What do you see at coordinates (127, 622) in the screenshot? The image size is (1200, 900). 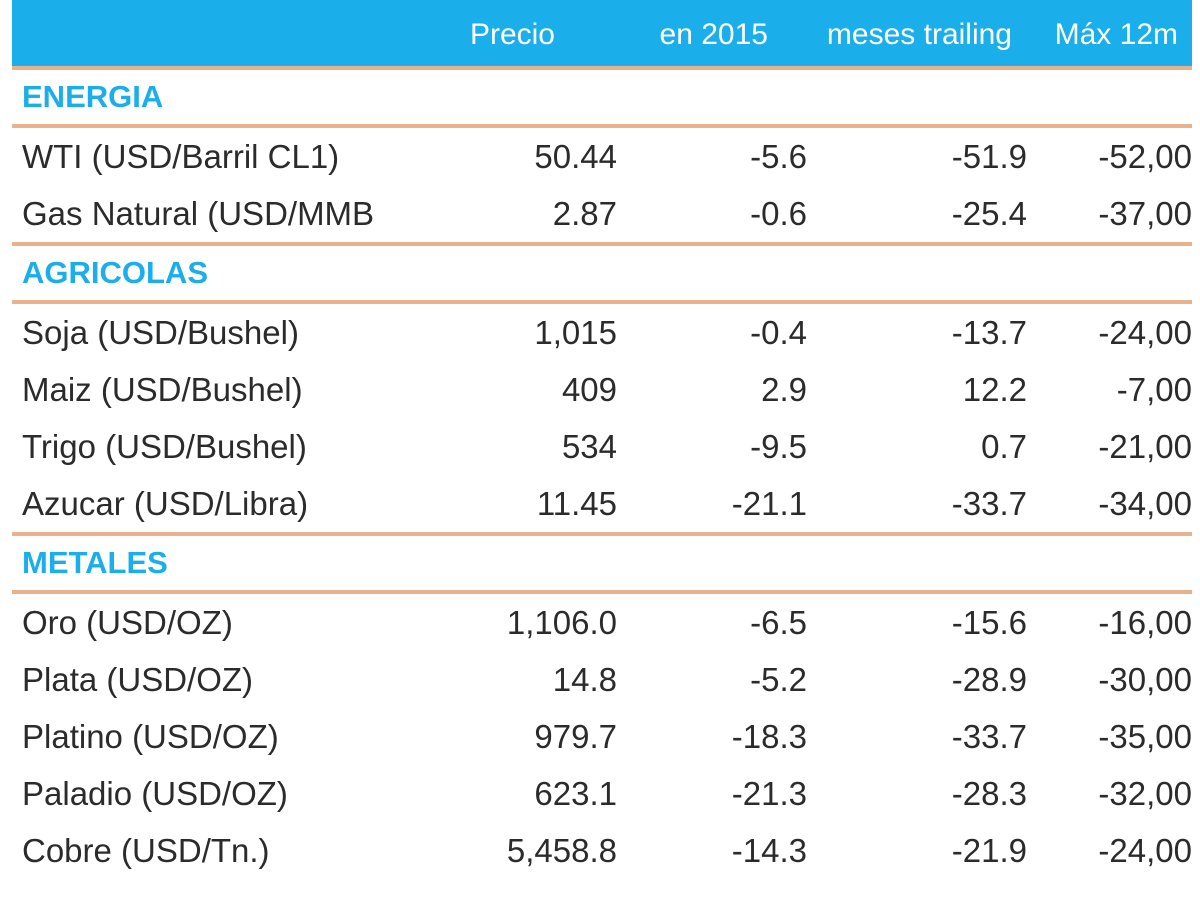 I see `commodity-label: Oro (USD/OZ)` at bounding box center [127, 622].